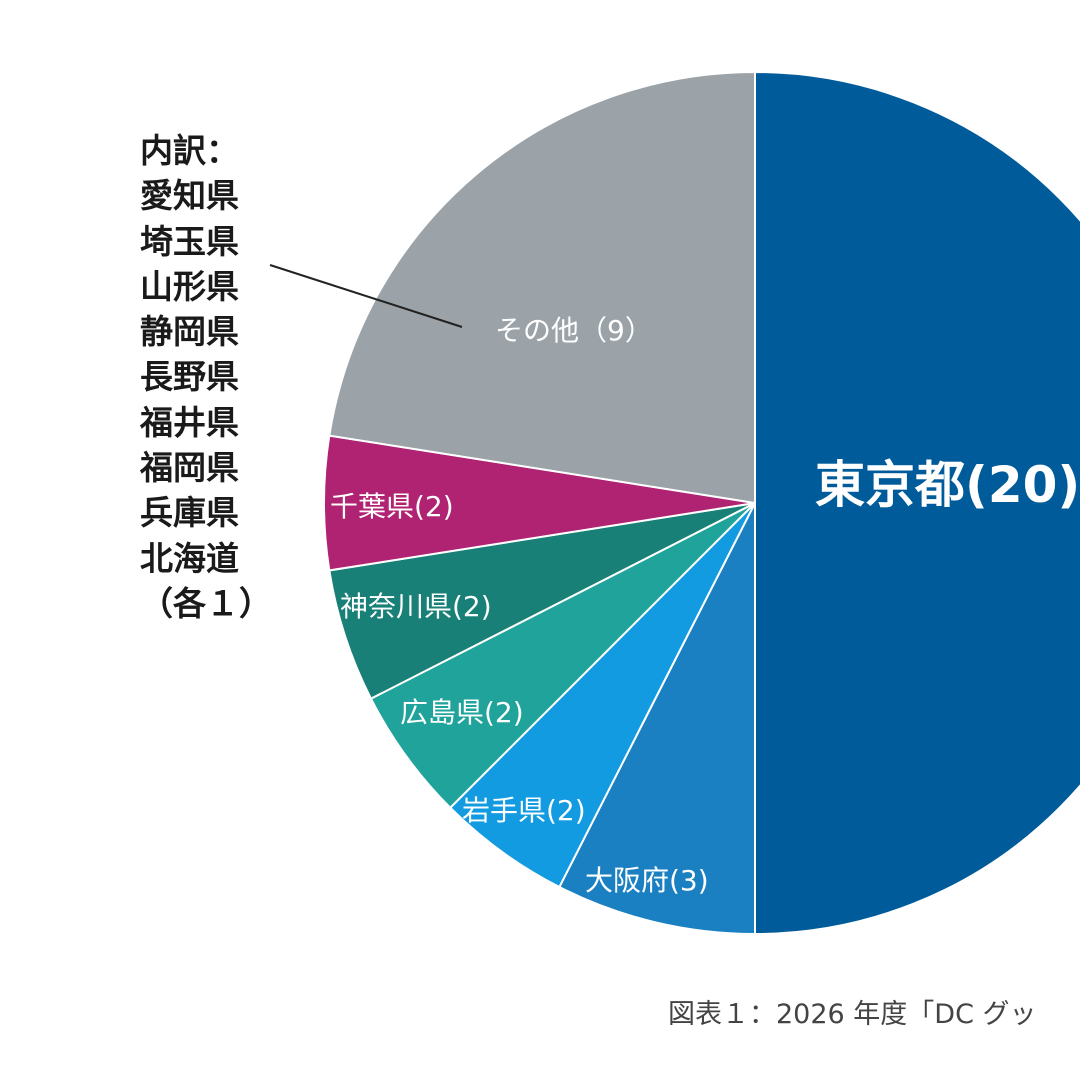 Image resolution: width=1080 pixels, height=1080 pixels. Describe the element at coordinates (656, 719) in the screenshot. I see `pie-slice` at that location.